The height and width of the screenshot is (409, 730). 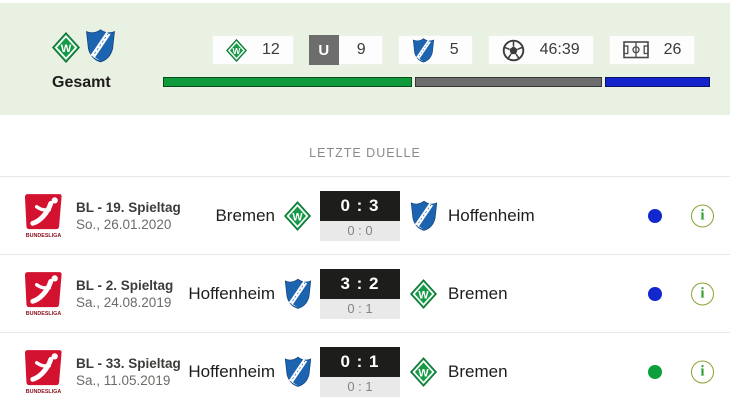 I want to click on halftime-score: 0, so click(x=360, y=230).